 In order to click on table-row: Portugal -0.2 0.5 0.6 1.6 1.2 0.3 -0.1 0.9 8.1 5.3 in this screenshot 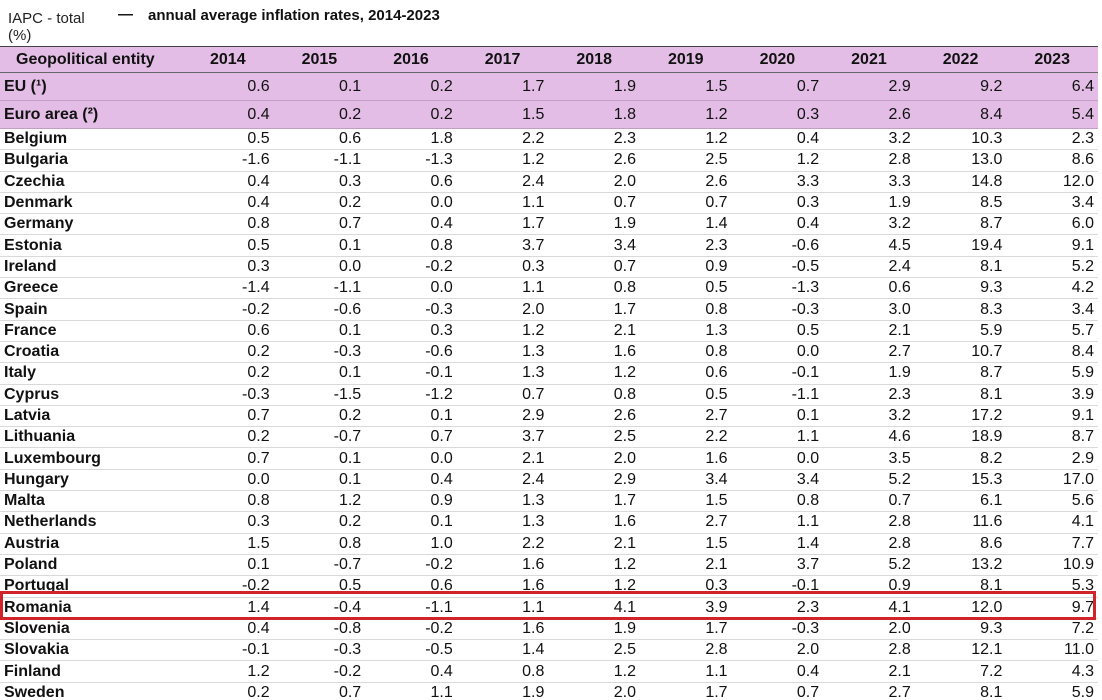, I will do `click(549, 586)`.